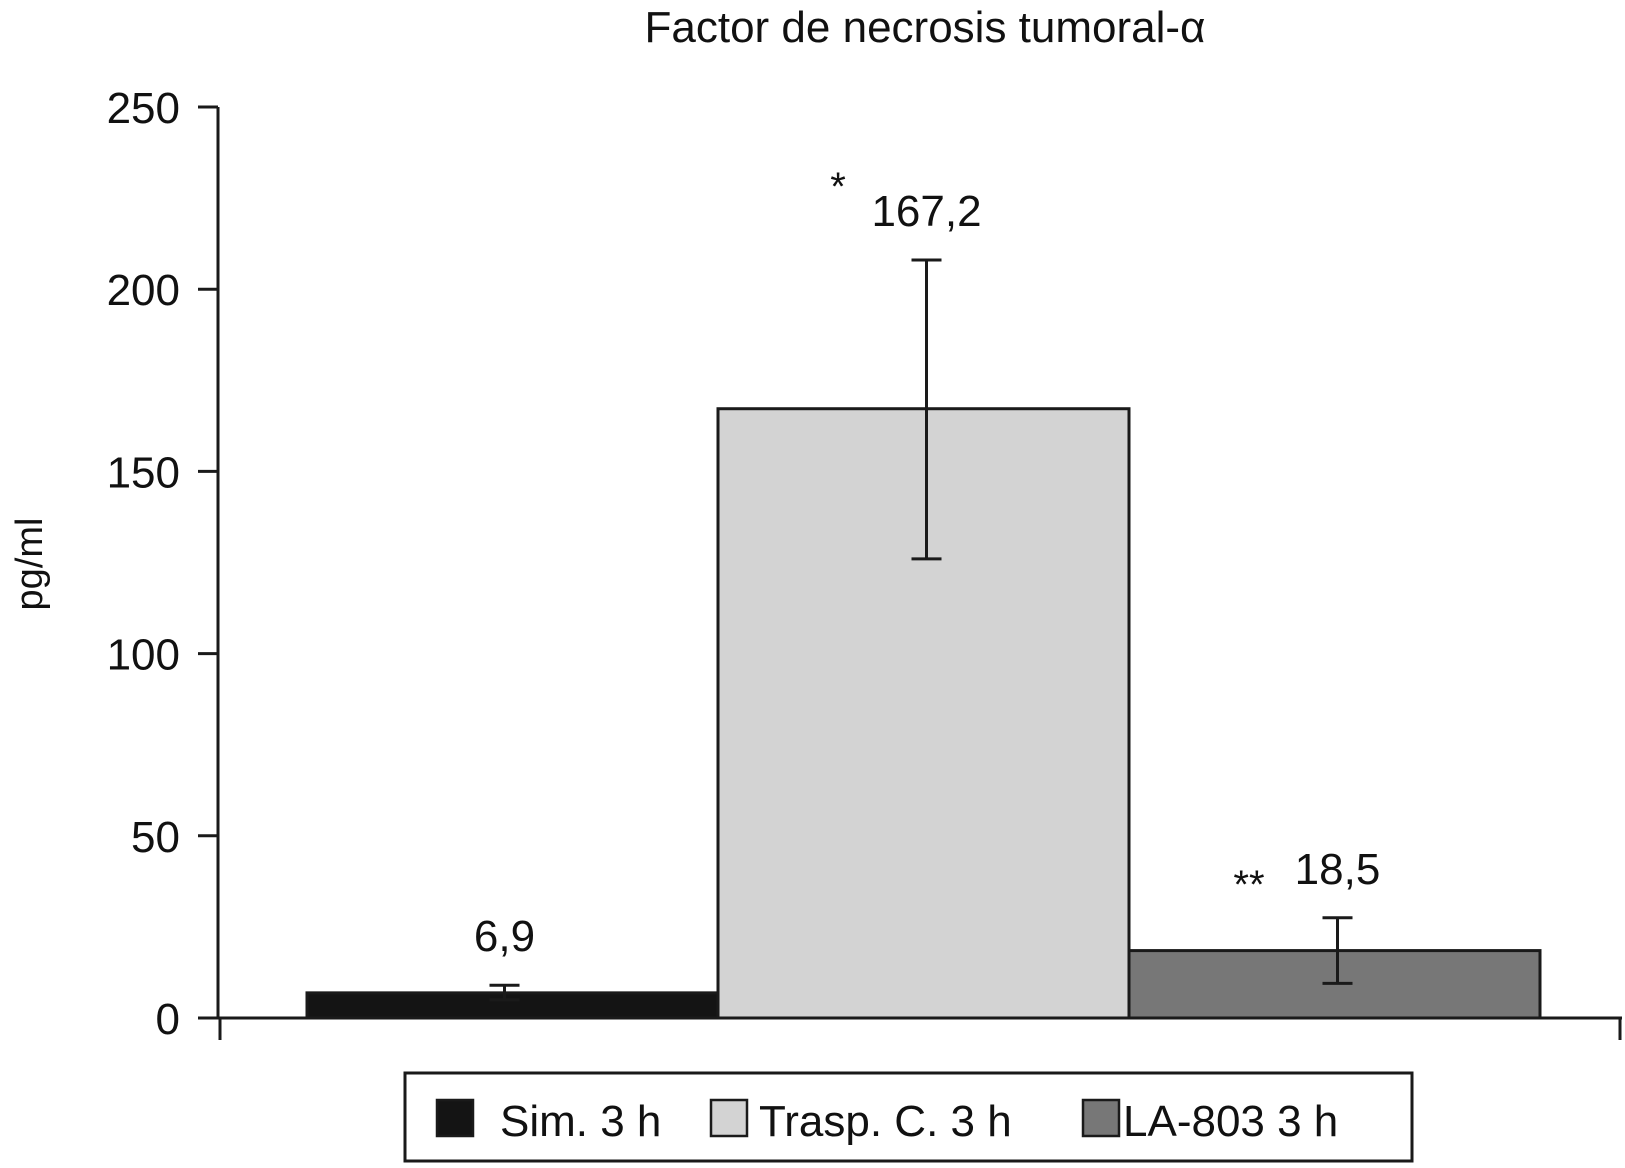  What do you see at coordinates (155, 837) in the screenshot?
I see `y-tick-label: 50` at bounding box center [155, 837].